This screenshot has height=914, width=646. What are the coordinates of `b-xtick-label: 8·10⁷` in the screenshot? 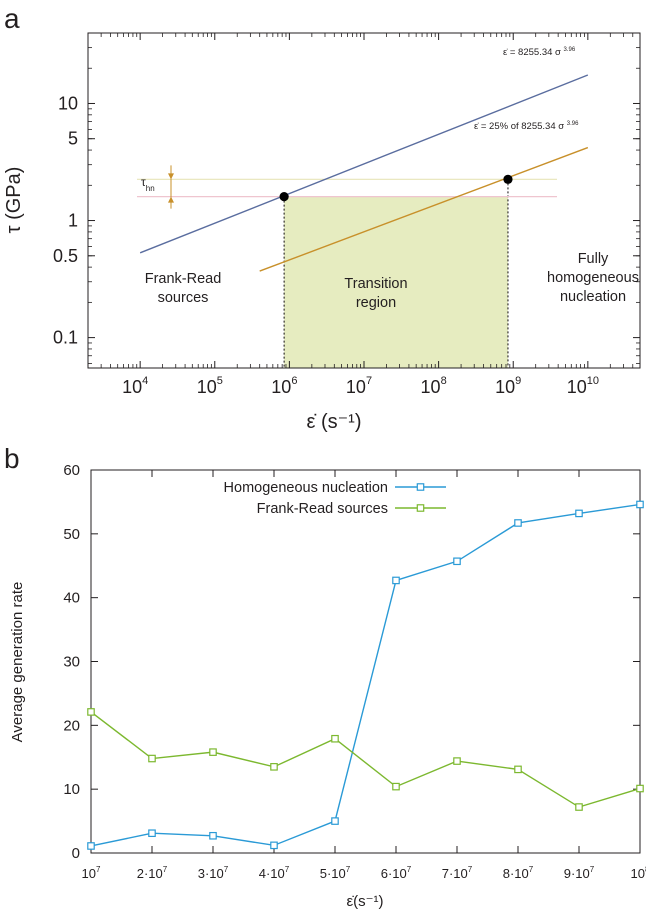 It's located at (518, 873).